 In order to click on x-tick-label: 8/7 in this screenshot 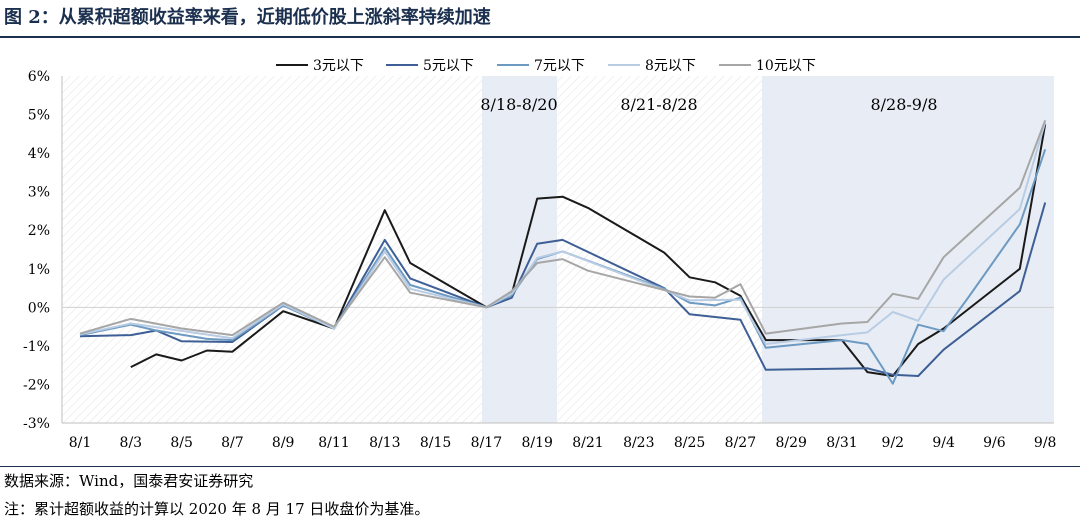, I will do `click(232, 443)`.